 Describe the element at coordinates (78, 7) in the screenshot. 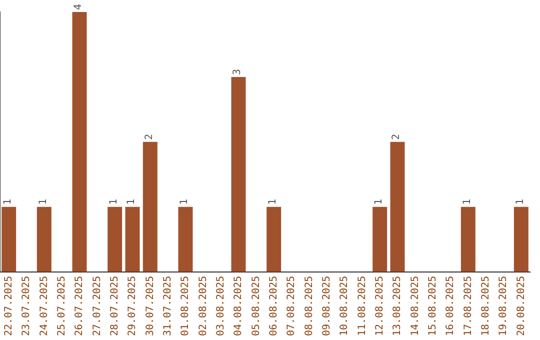

I see `data-label: 4` at that location.